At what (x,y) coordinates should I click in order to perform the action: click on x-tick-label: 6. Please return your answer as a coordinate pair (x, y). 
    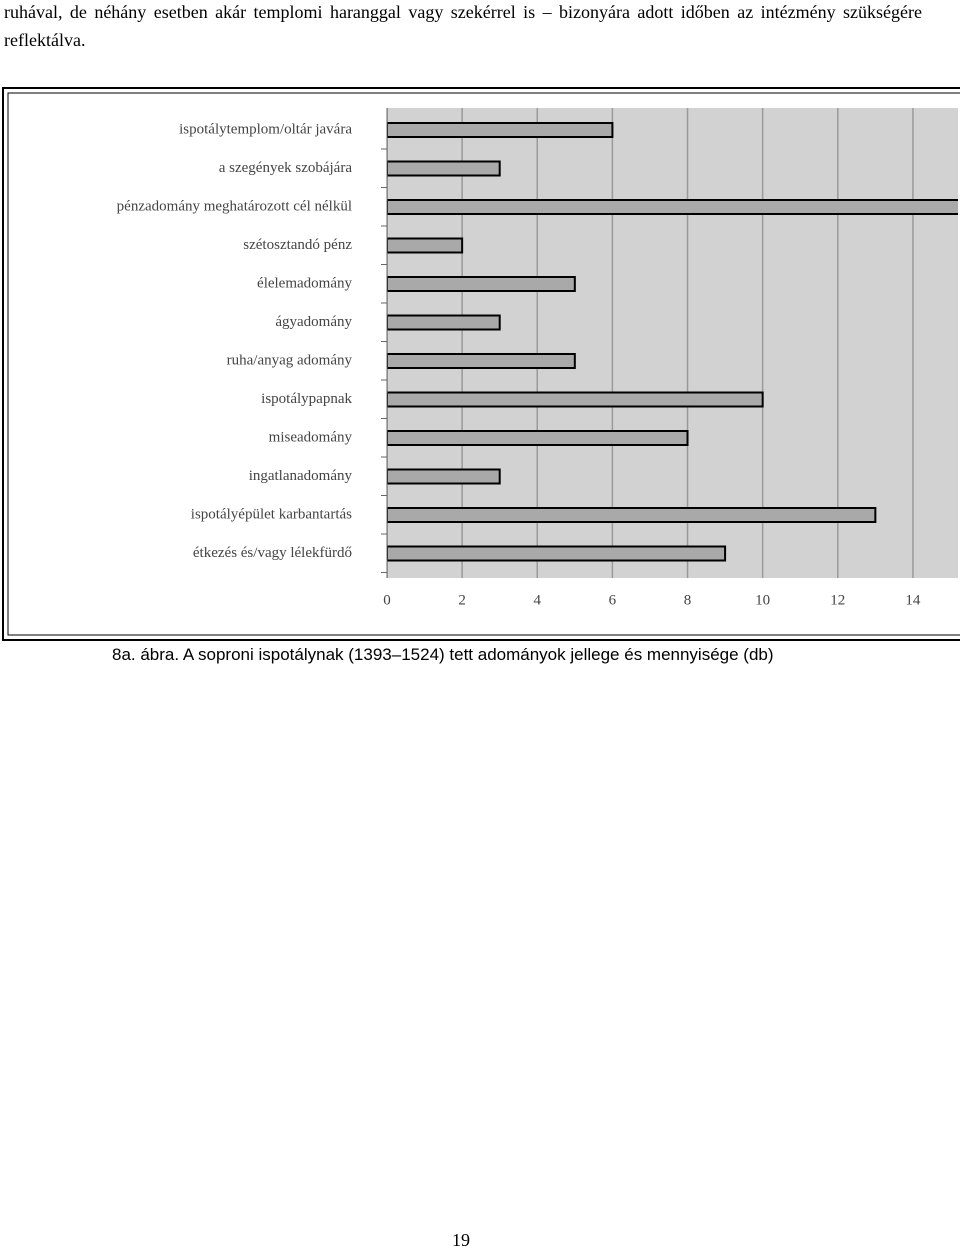
    Looking at the image, I should click on (613, 600).